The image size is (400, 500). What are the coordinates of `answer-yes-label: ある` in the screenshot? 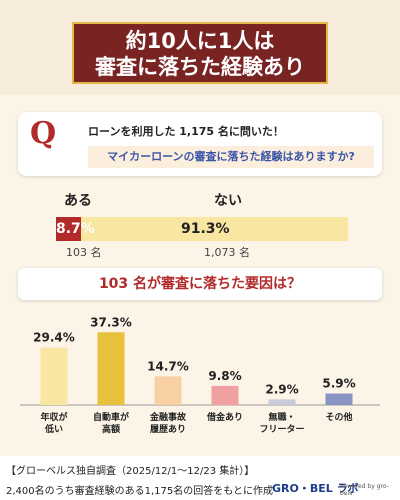 It's located at (78, 201).